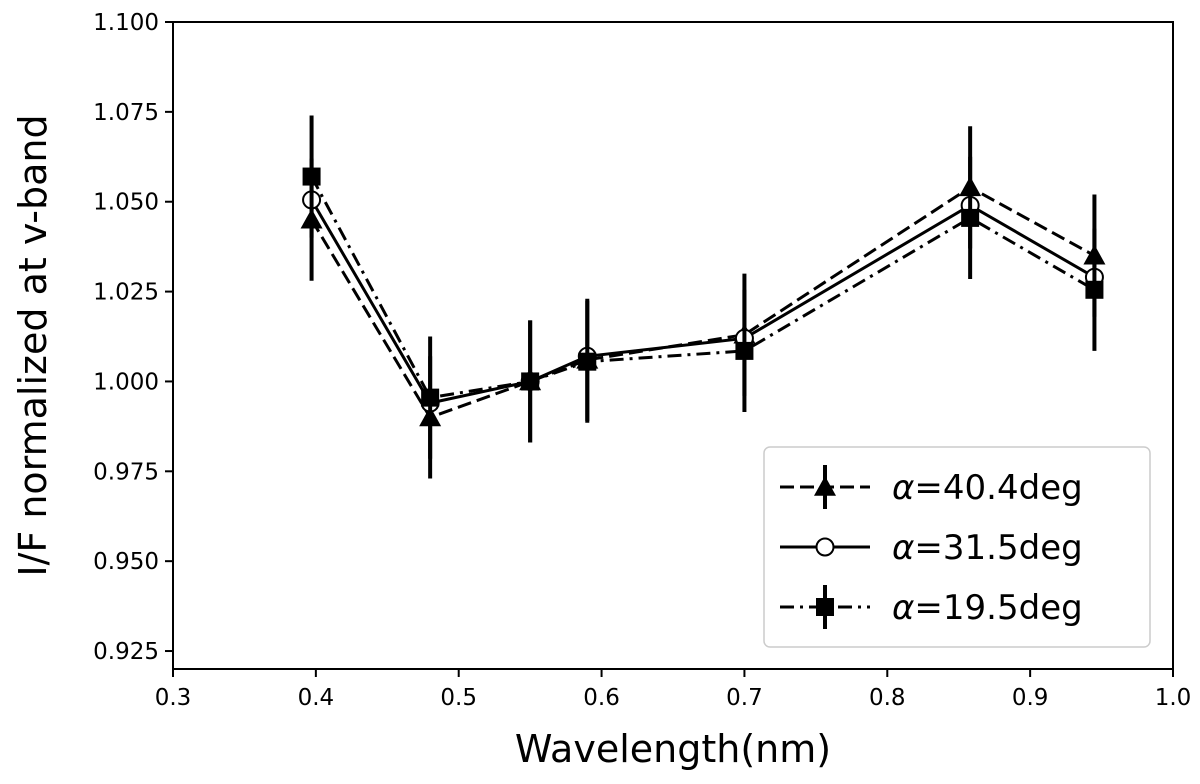 Image resolution: width=1200 pixels, height=784 pixels. I want to click on x-tick-label: 0.9, so click(1030, 698).